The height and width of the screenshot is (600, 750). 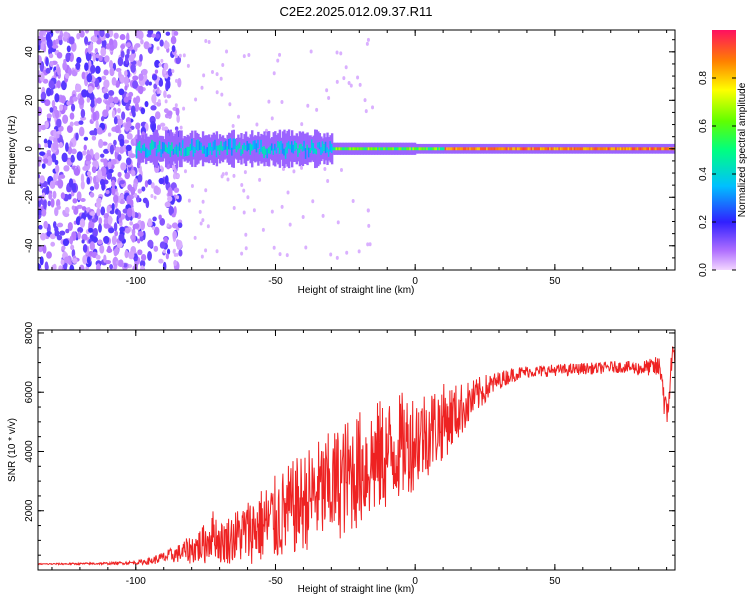 What do you see at coordinates (29, 392) in the screenshot?
I see `y-tick-label: 6000` at bounding box center [29, 392].